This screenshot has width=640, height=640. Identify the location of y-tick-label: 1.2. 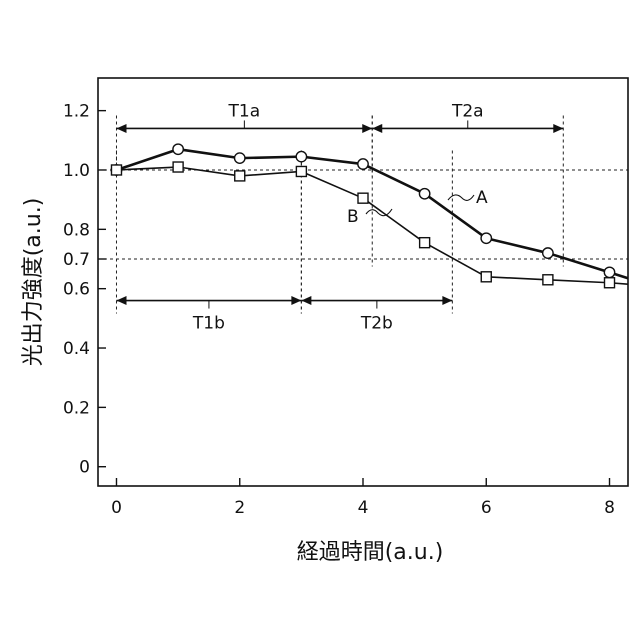
(76, 112).